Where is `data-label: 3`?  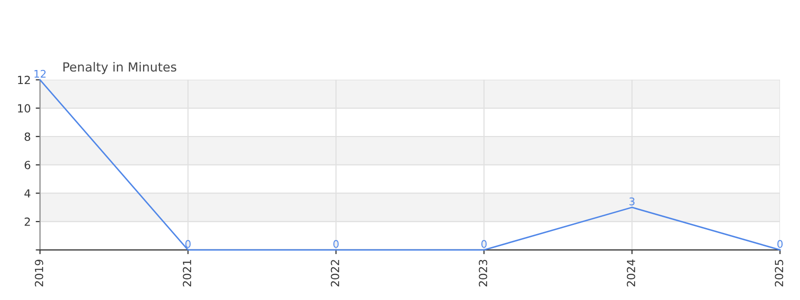
data-label: 3 is located at coordinates (631, 201).